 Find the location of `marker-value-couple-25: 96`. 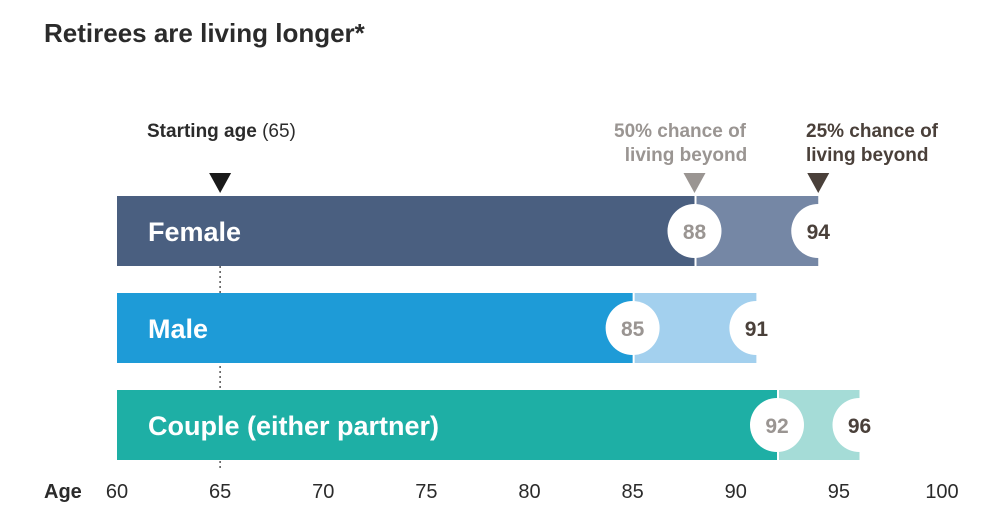

marker-value-couple-25: 96 is located at coordinates (859, 426).